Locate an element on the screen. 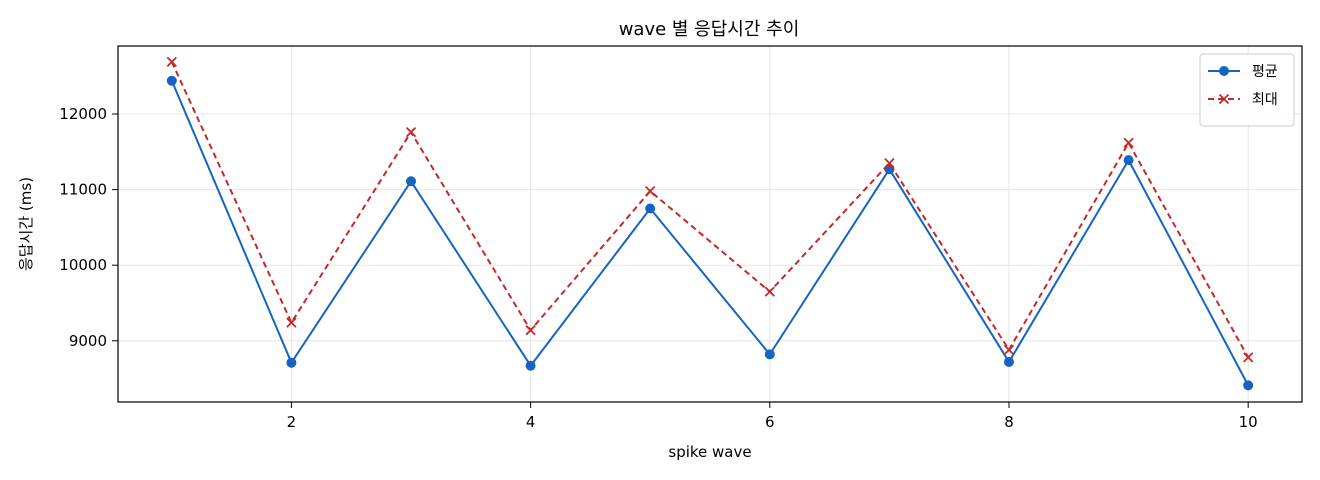  x-tick-label: 6 is located at coordinates (770, 422).